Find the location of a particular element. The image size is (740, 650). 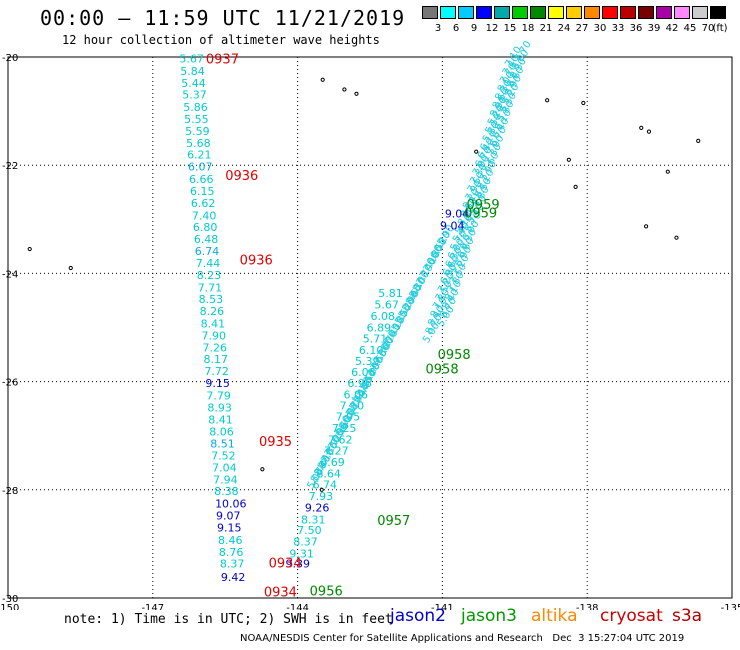

time-label: 0957 is located at coordinates (393, 521).